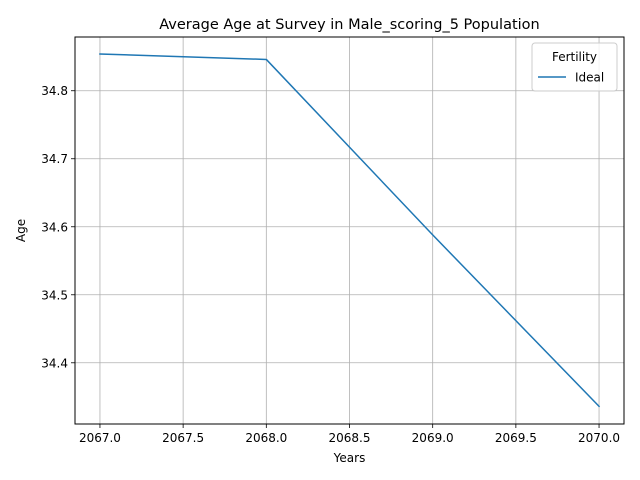  I want to click on y-axis-ticks: 34.4 34.5 34.6 34.7 34.8, so click(58, 227).